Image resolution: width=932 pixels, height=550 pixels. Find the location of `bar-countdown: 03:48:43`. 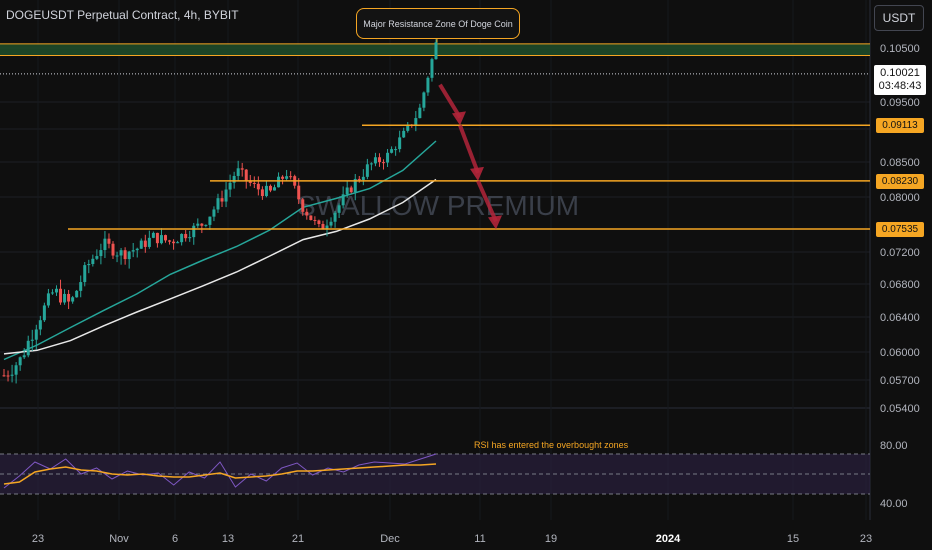

bar-countdown: 03:48:43 is located at coordinates (900, 86).